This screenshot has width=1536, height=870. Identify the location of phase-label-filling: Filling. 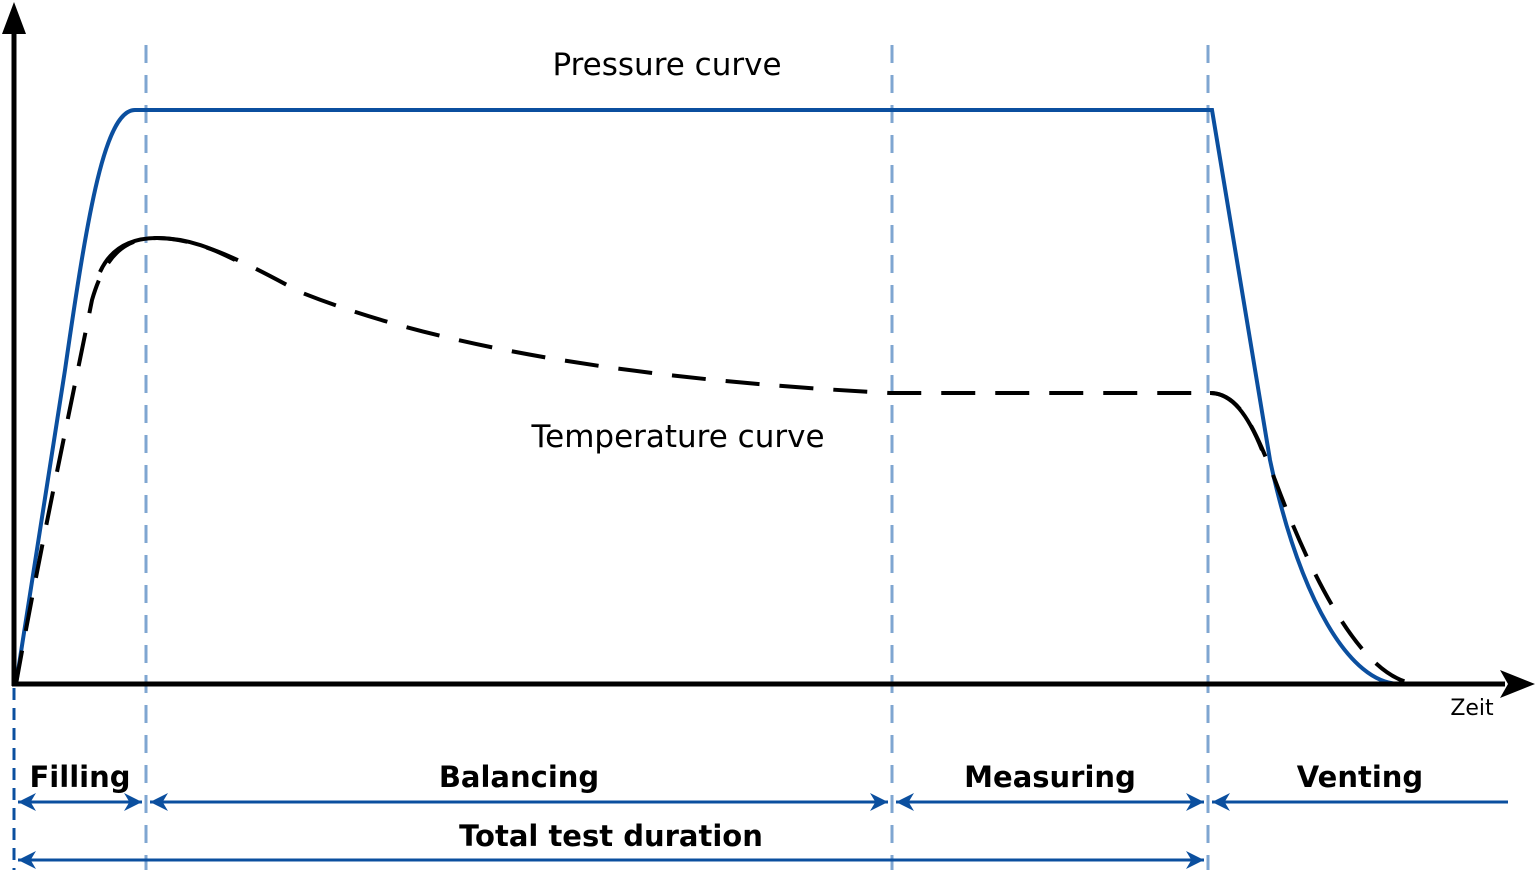
(80, 777).